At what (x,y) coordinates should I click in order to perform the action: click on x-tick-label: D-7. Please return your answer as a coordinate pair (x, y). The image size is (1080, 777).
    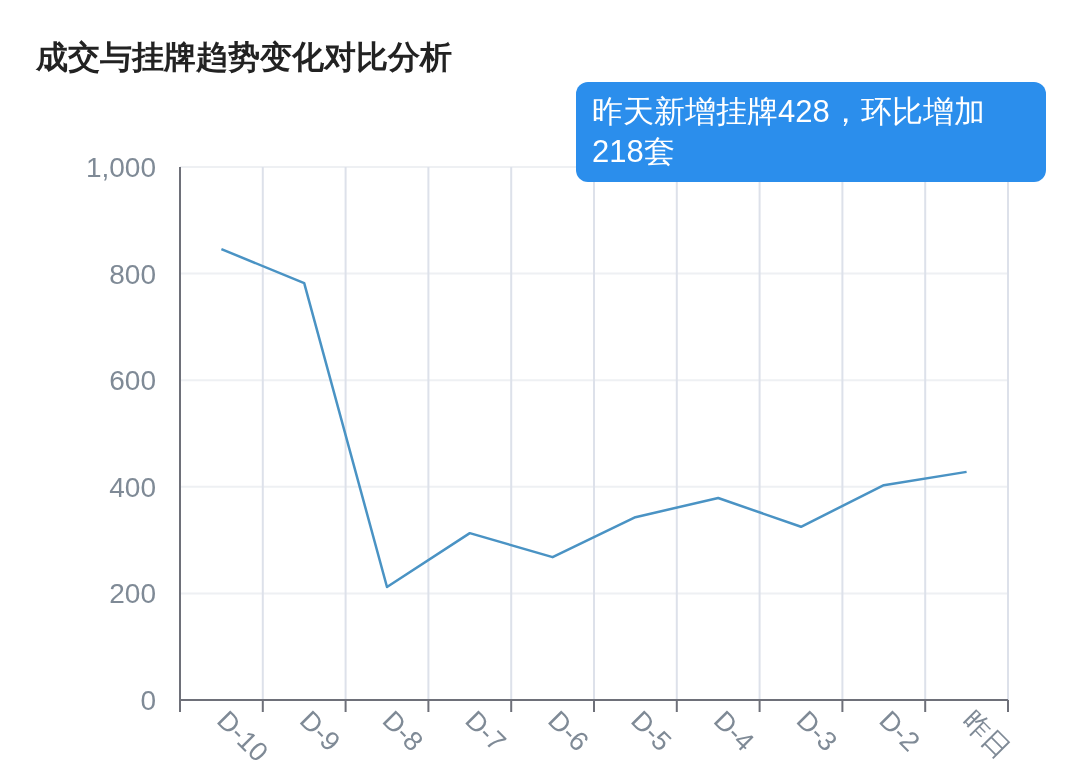
    Looking at the image, I should click on (485, 731).